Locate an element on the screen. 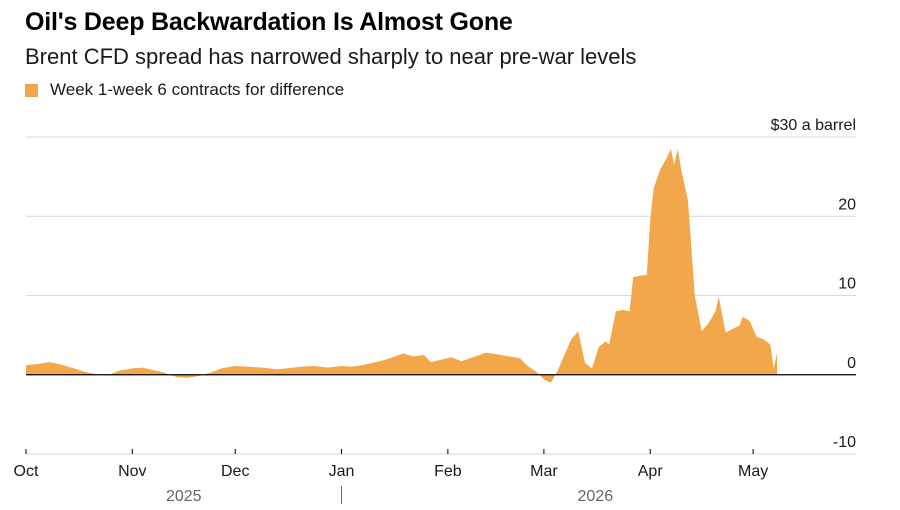 Image resolution: width=900 pixels, height=510 pixels. legend-swatch is located at coordinates (31, 90).